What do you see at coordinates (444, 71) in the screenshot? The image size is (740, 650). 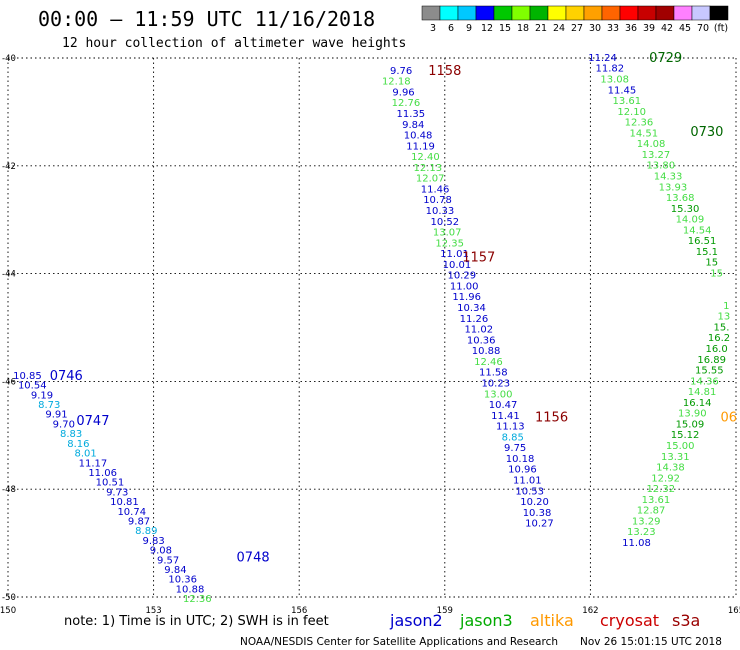 I see `time-label: 1158` at bounding box center [444, 71].